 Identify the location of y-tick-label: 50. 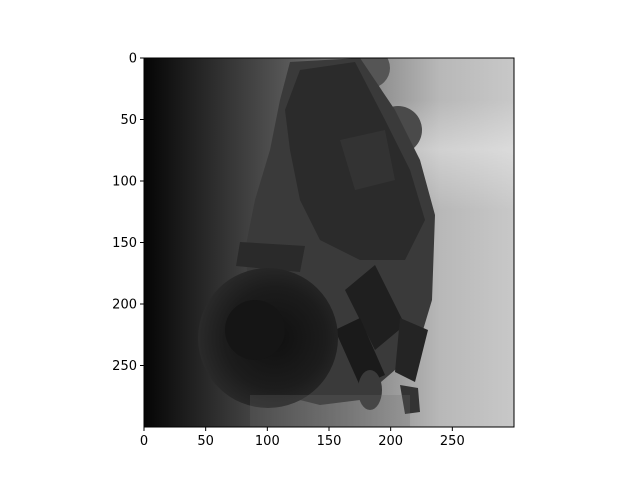
(128, 120).